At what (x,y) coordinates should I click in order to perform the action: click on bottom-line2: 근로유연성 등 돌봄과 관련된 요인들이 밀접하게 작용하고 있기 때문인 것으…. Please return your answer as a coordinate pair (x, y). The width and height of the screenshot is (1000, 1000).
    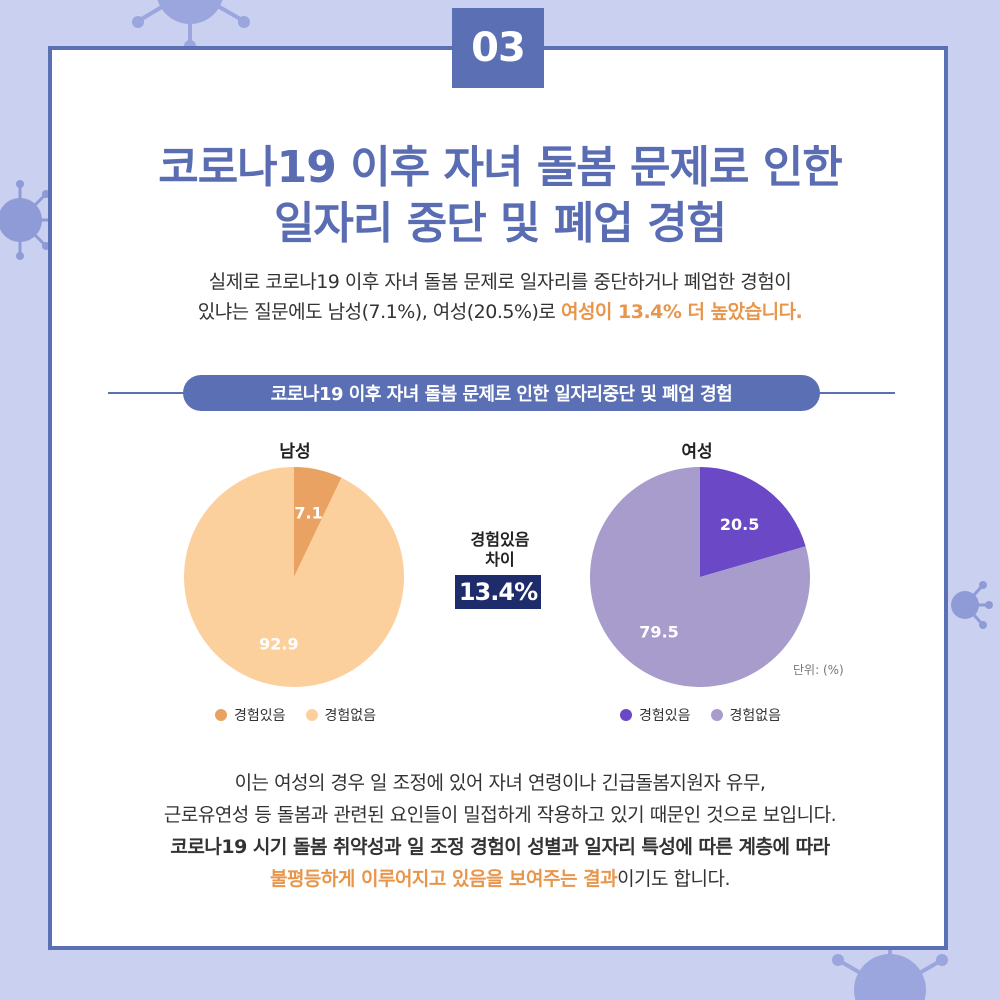
    Looking at the image, I should click on (500, 815).